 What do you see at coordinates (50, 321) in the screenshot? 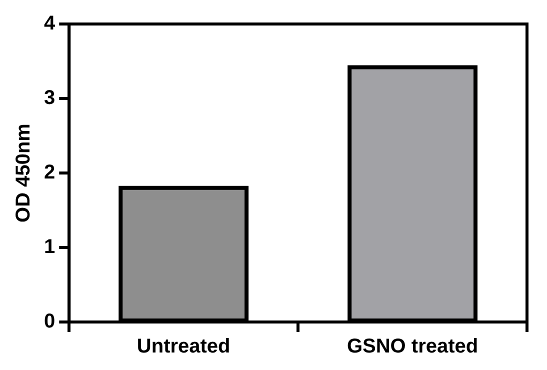
I see `y-tick-label: 0` at bounding box center [50, 321].